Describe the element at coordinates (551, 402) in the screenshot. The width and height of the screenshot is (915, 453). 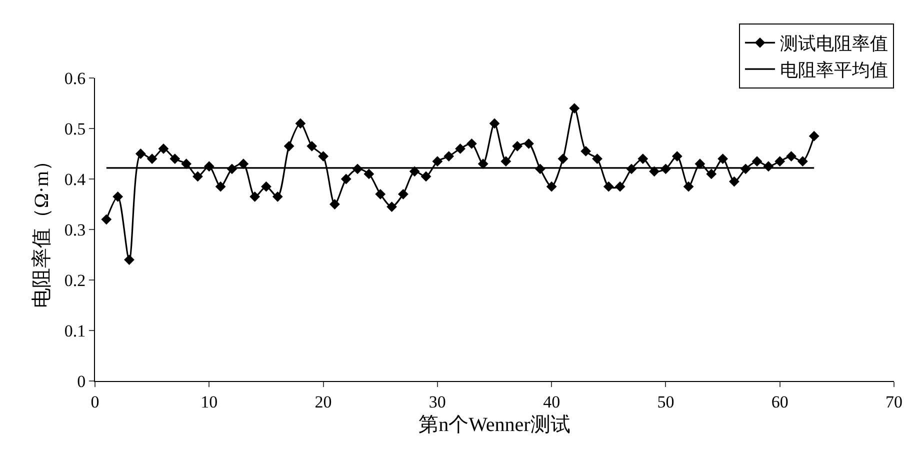
I see `x-tick-label: 40` at that location.